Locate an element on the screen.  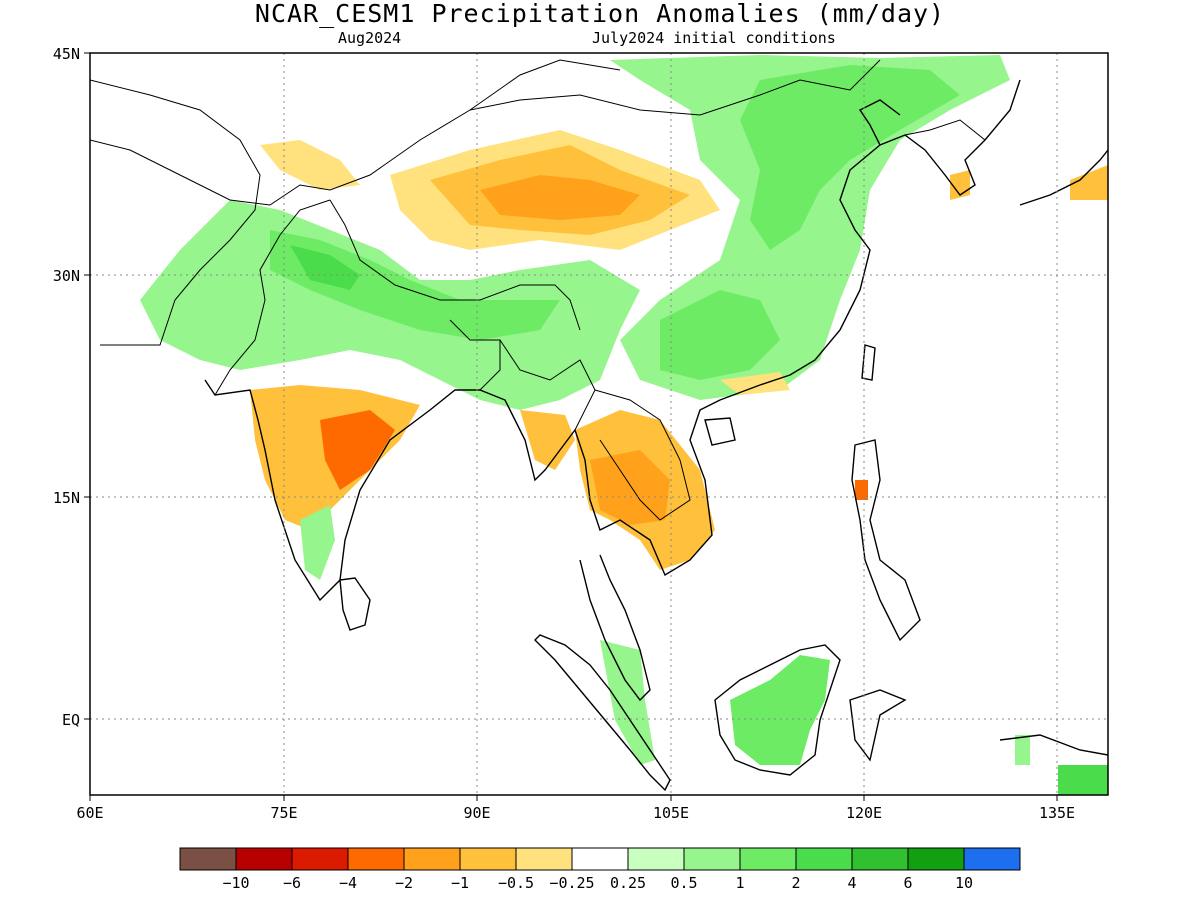
colorbar-label: 6 is located at coordinates (907, 883).